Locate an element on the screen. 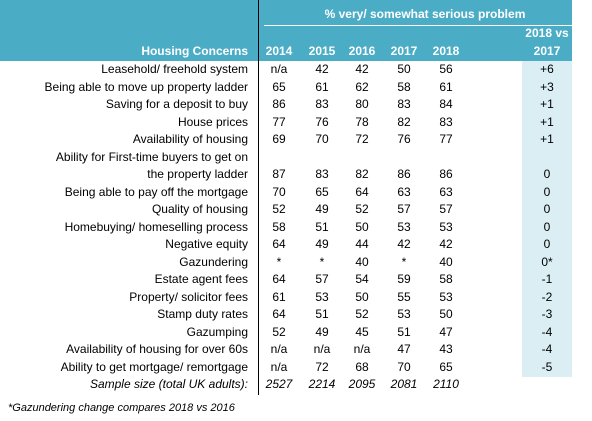  sample-value: 2110 is located at coordinates (446, 384).